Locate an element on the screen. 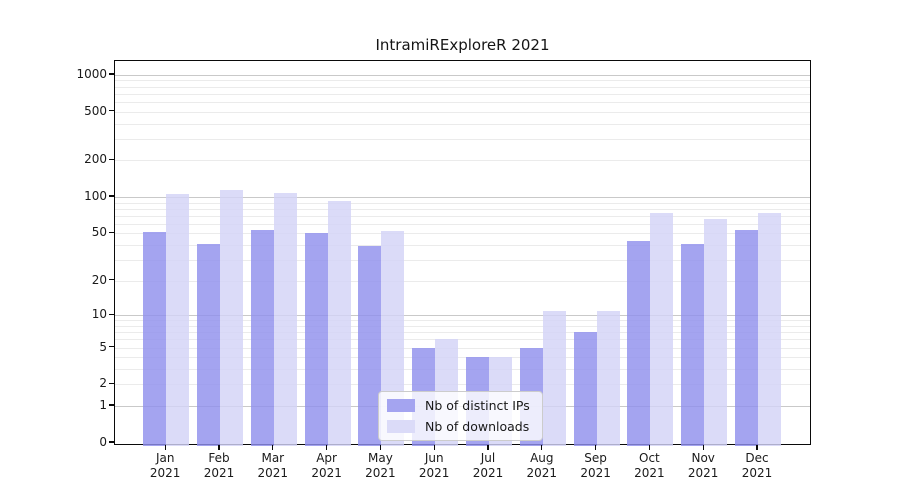 Image resolution: width=900 pixels, height=500 pixels. x-tick-mark-aug is located at coordinates (542, 447).